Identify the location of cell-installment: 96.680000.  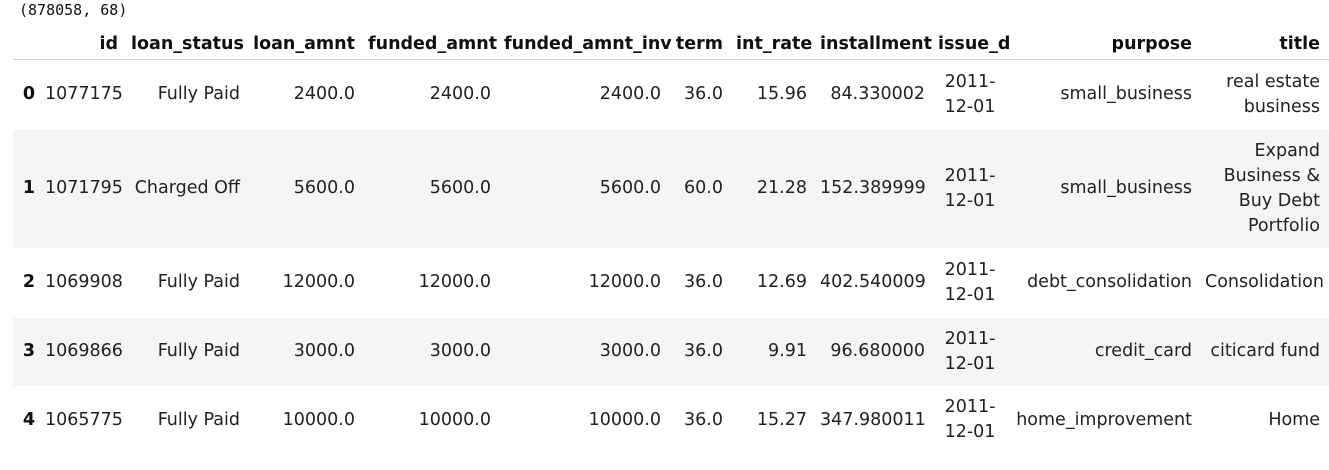
(877, 351).